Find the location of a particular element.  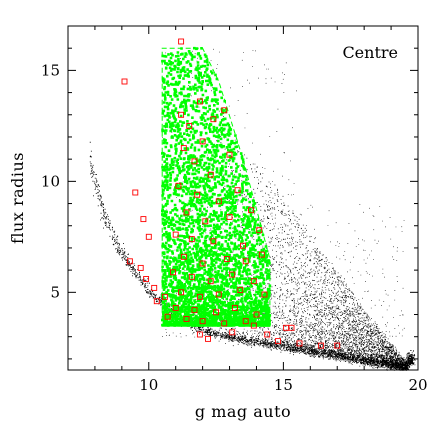

y-tick-label: 10 is located at coordinates (50, 181).